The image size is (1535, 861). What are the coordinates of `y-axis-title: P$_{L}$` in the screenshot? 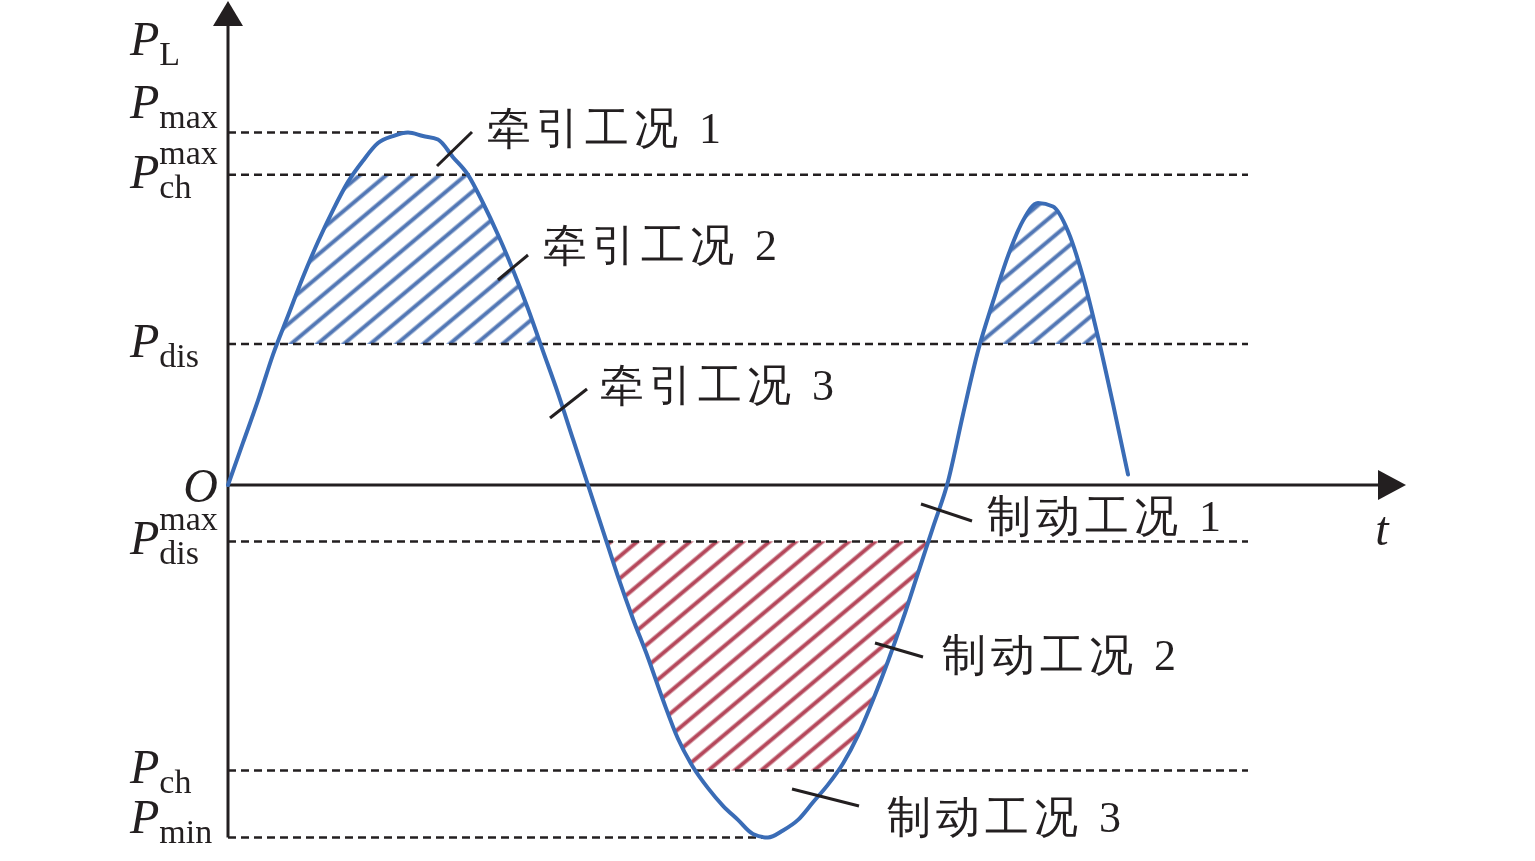 It's located at (155, 42).